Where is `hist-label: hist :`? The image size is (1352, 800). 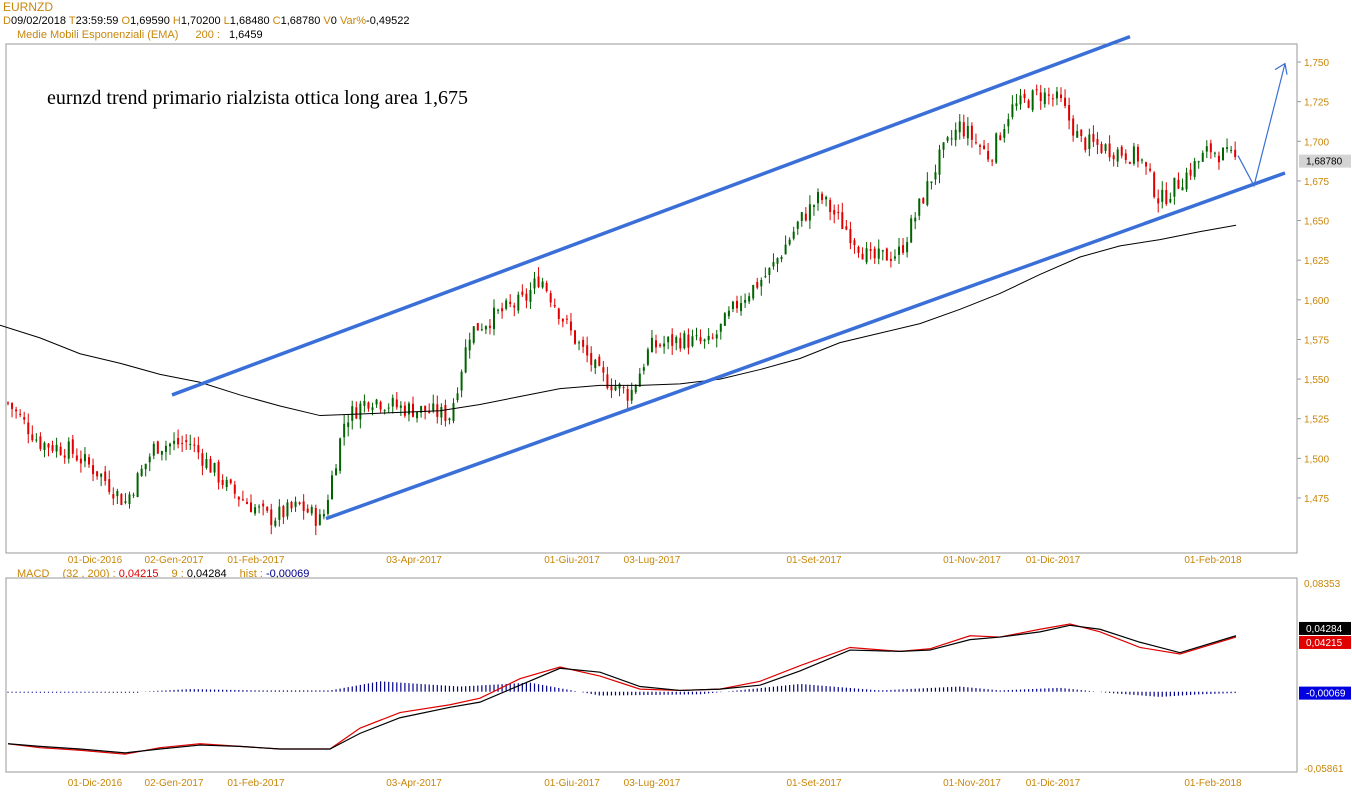 hist-label: hist : is located at coordinates (251, 574).